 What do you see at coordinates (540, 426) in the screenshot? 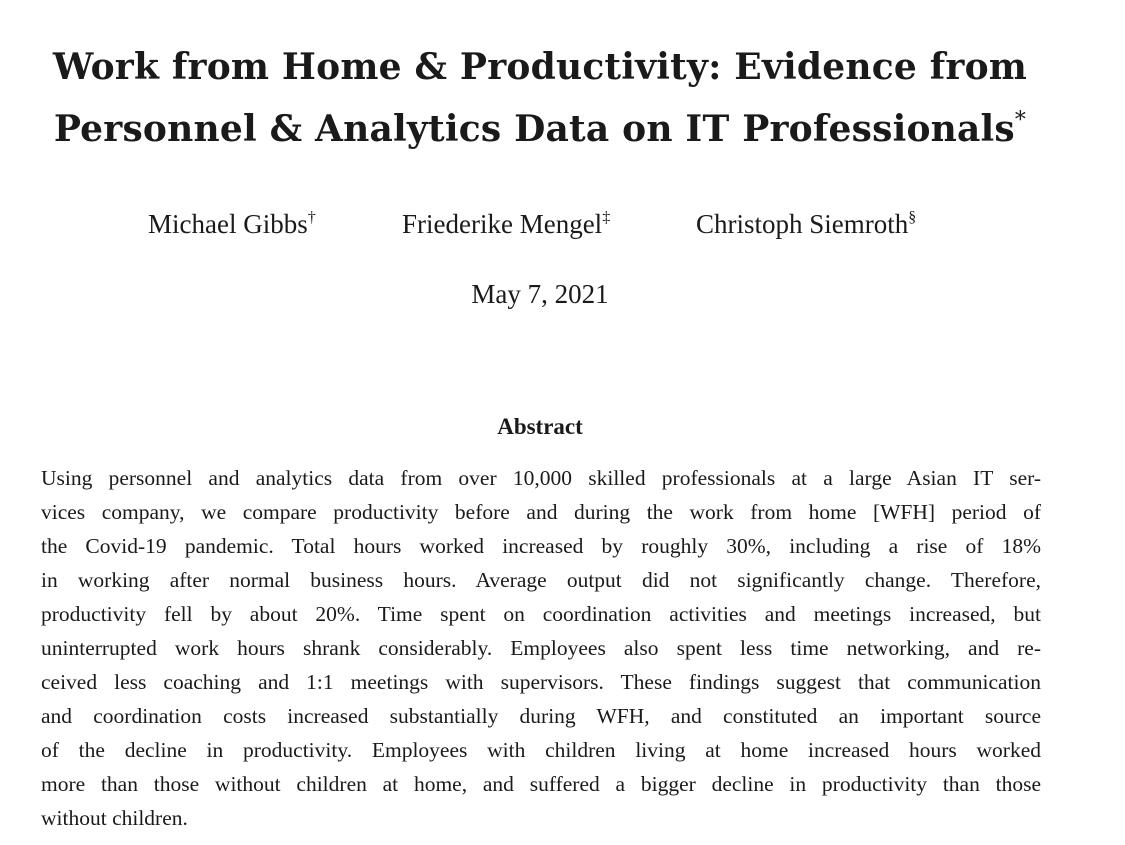
I see `abstract-heading: Abstract` at bounding box center [540, 426].